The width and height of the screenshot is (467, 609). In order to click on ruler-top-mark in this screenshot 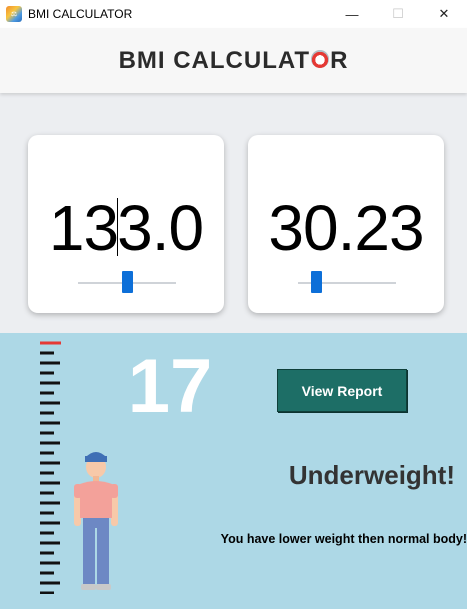, I will do `click(50, 343)`.